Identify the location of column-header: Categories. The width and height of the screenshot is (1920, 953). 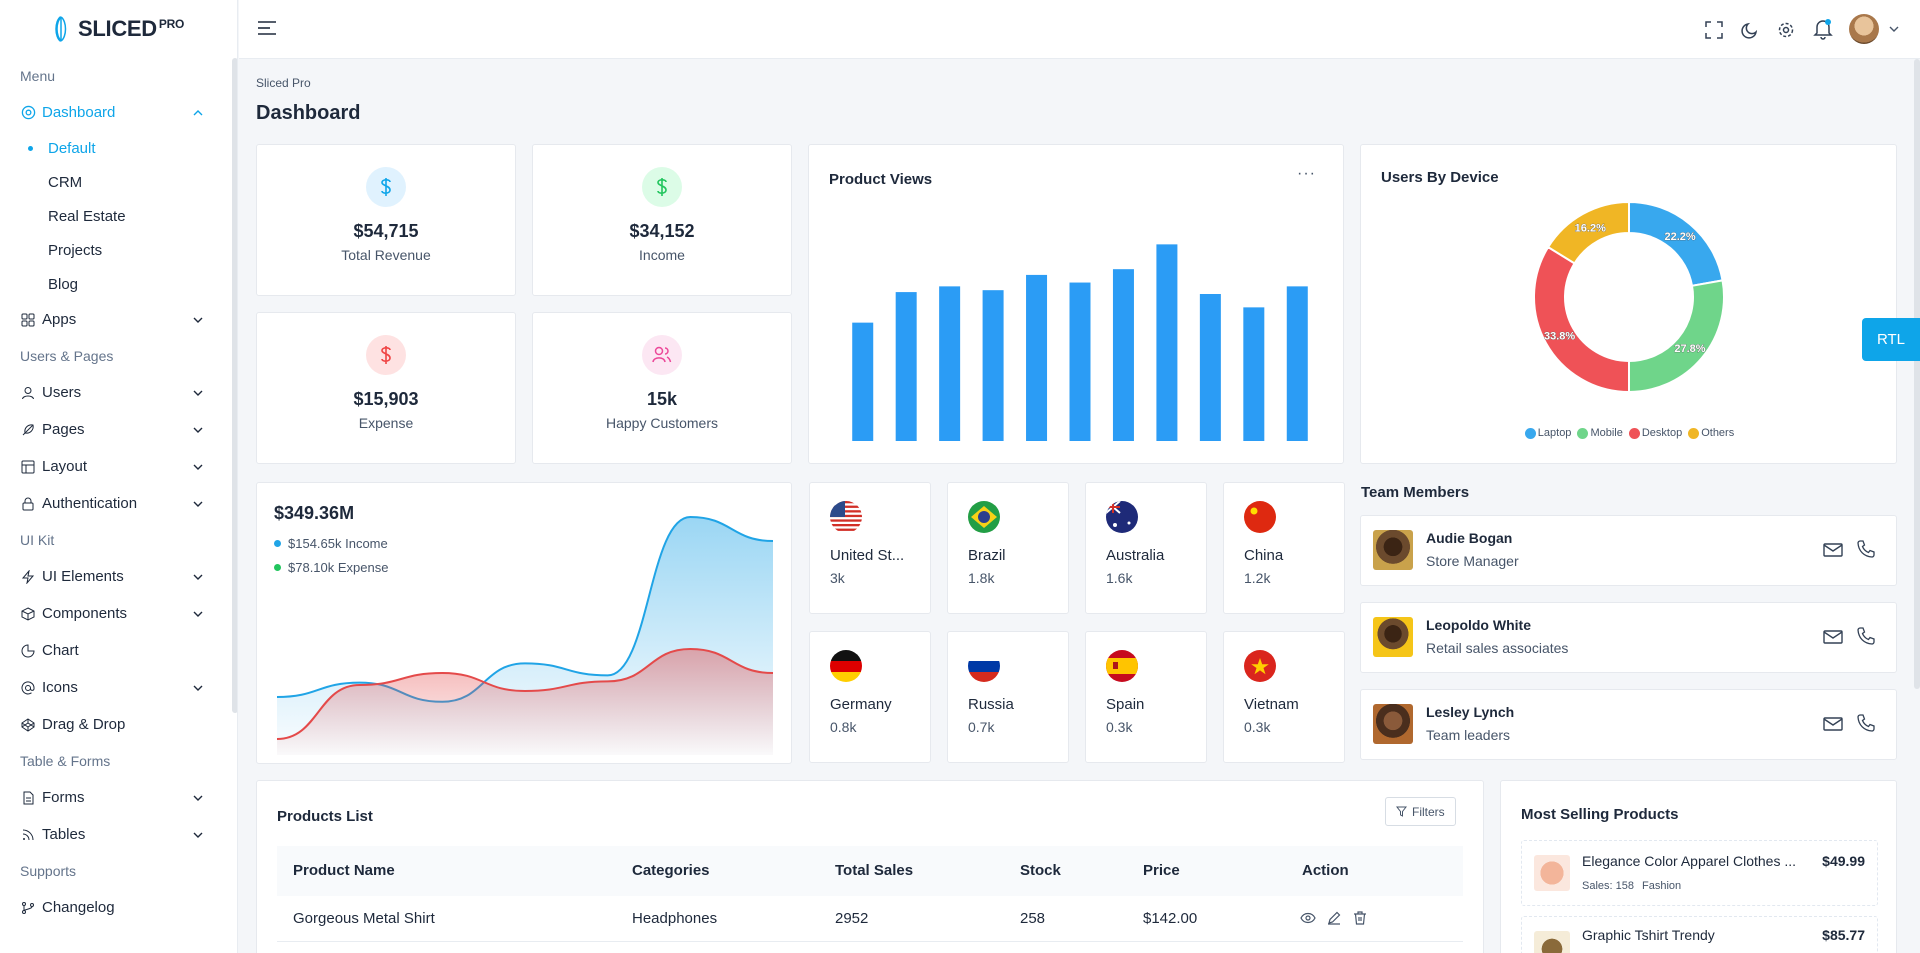
(671, 870).